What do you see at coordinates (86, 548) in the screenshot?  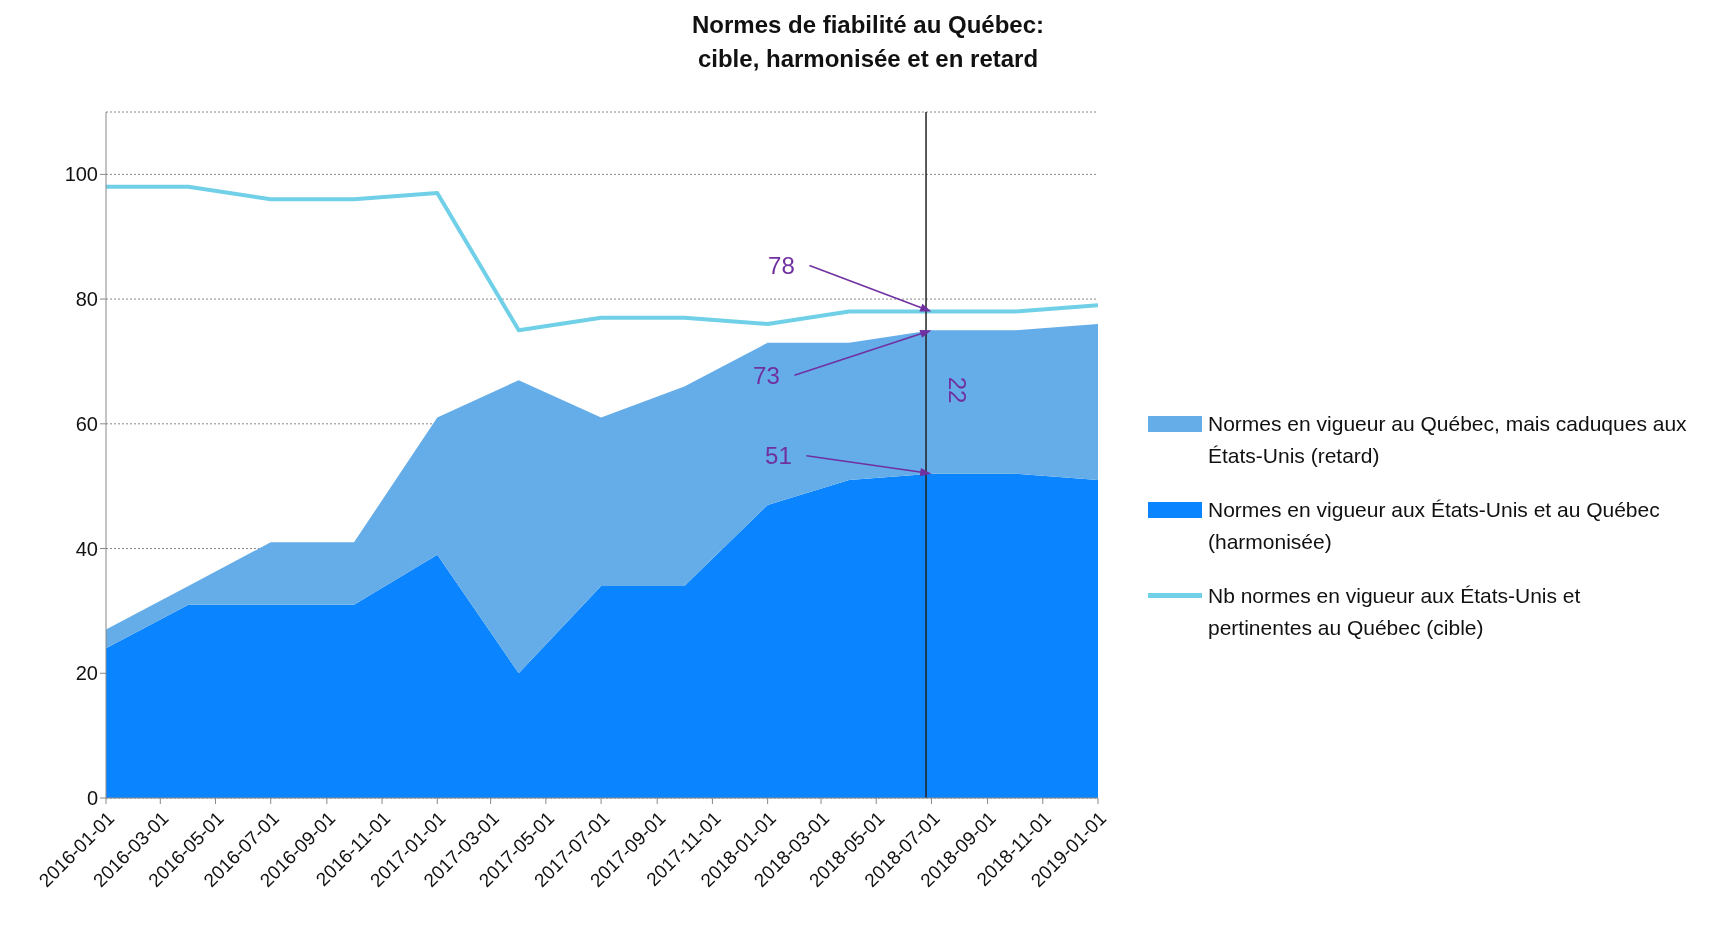 I see `y-tick-label: 40` at bounding box center [86, 548].